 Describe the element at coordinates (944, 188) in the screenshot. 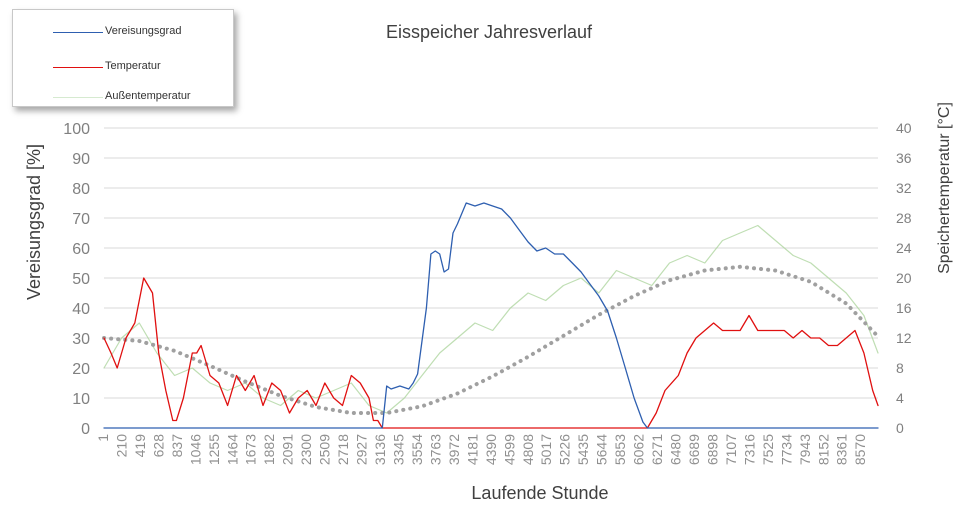

I see `y2-axis-label: Speichertemperatur [°C]` at that location.